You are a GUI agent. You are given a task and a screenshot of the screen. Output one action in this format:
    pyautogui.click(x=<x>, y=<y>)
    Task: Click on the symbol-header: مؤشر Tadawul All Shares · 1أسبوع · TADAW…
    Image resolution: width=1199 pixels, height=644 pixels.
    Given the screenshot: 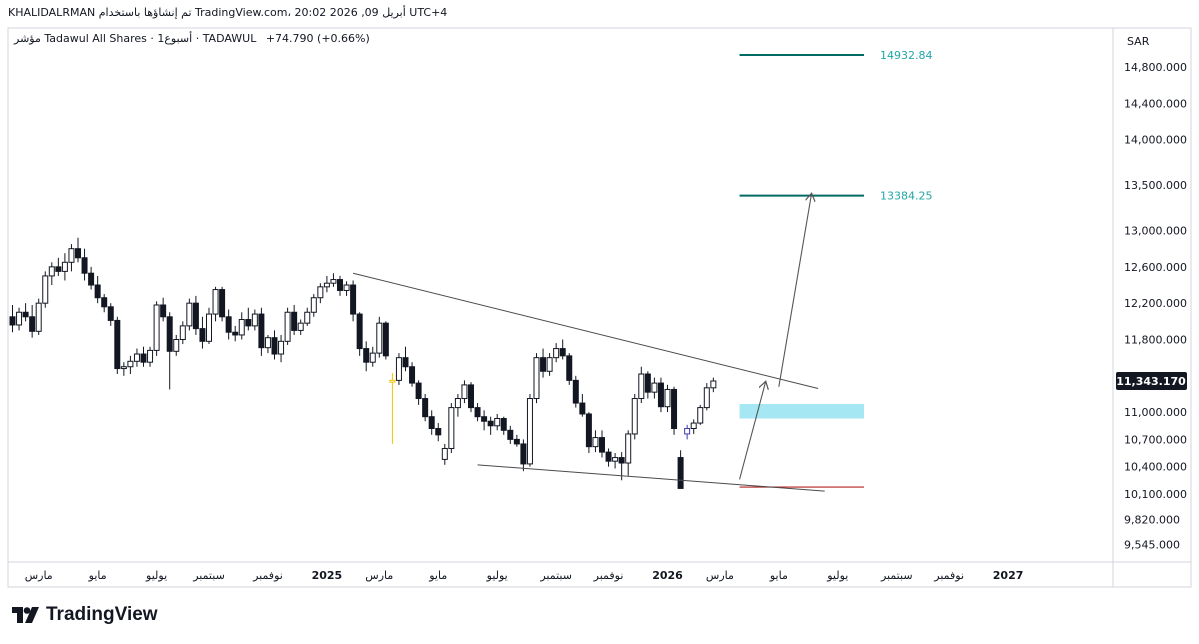 What is the action you would take?
    pyautogui.click(x=192, y=38)
    